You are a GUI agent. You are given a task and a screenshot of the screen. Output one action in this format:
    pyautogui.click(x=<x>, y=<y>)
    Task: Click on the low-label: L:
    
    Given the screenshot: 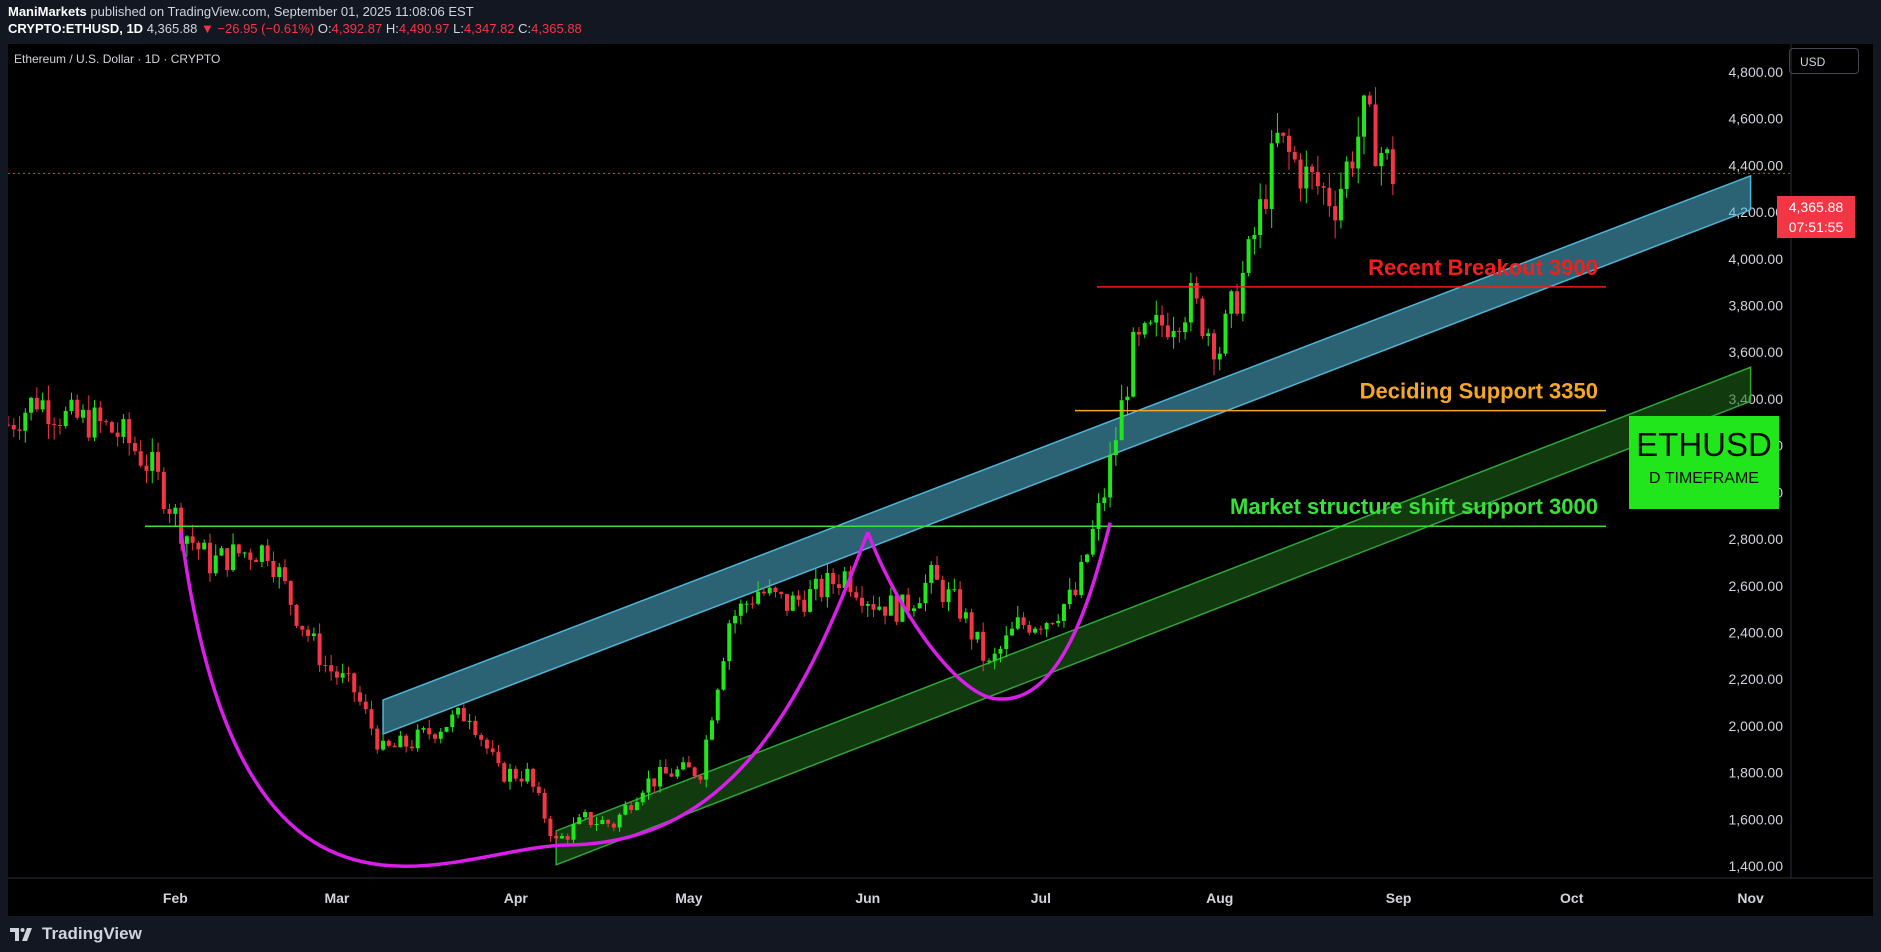 What is the action you would take?
    pyautogui.click(x=458, y=28)
    